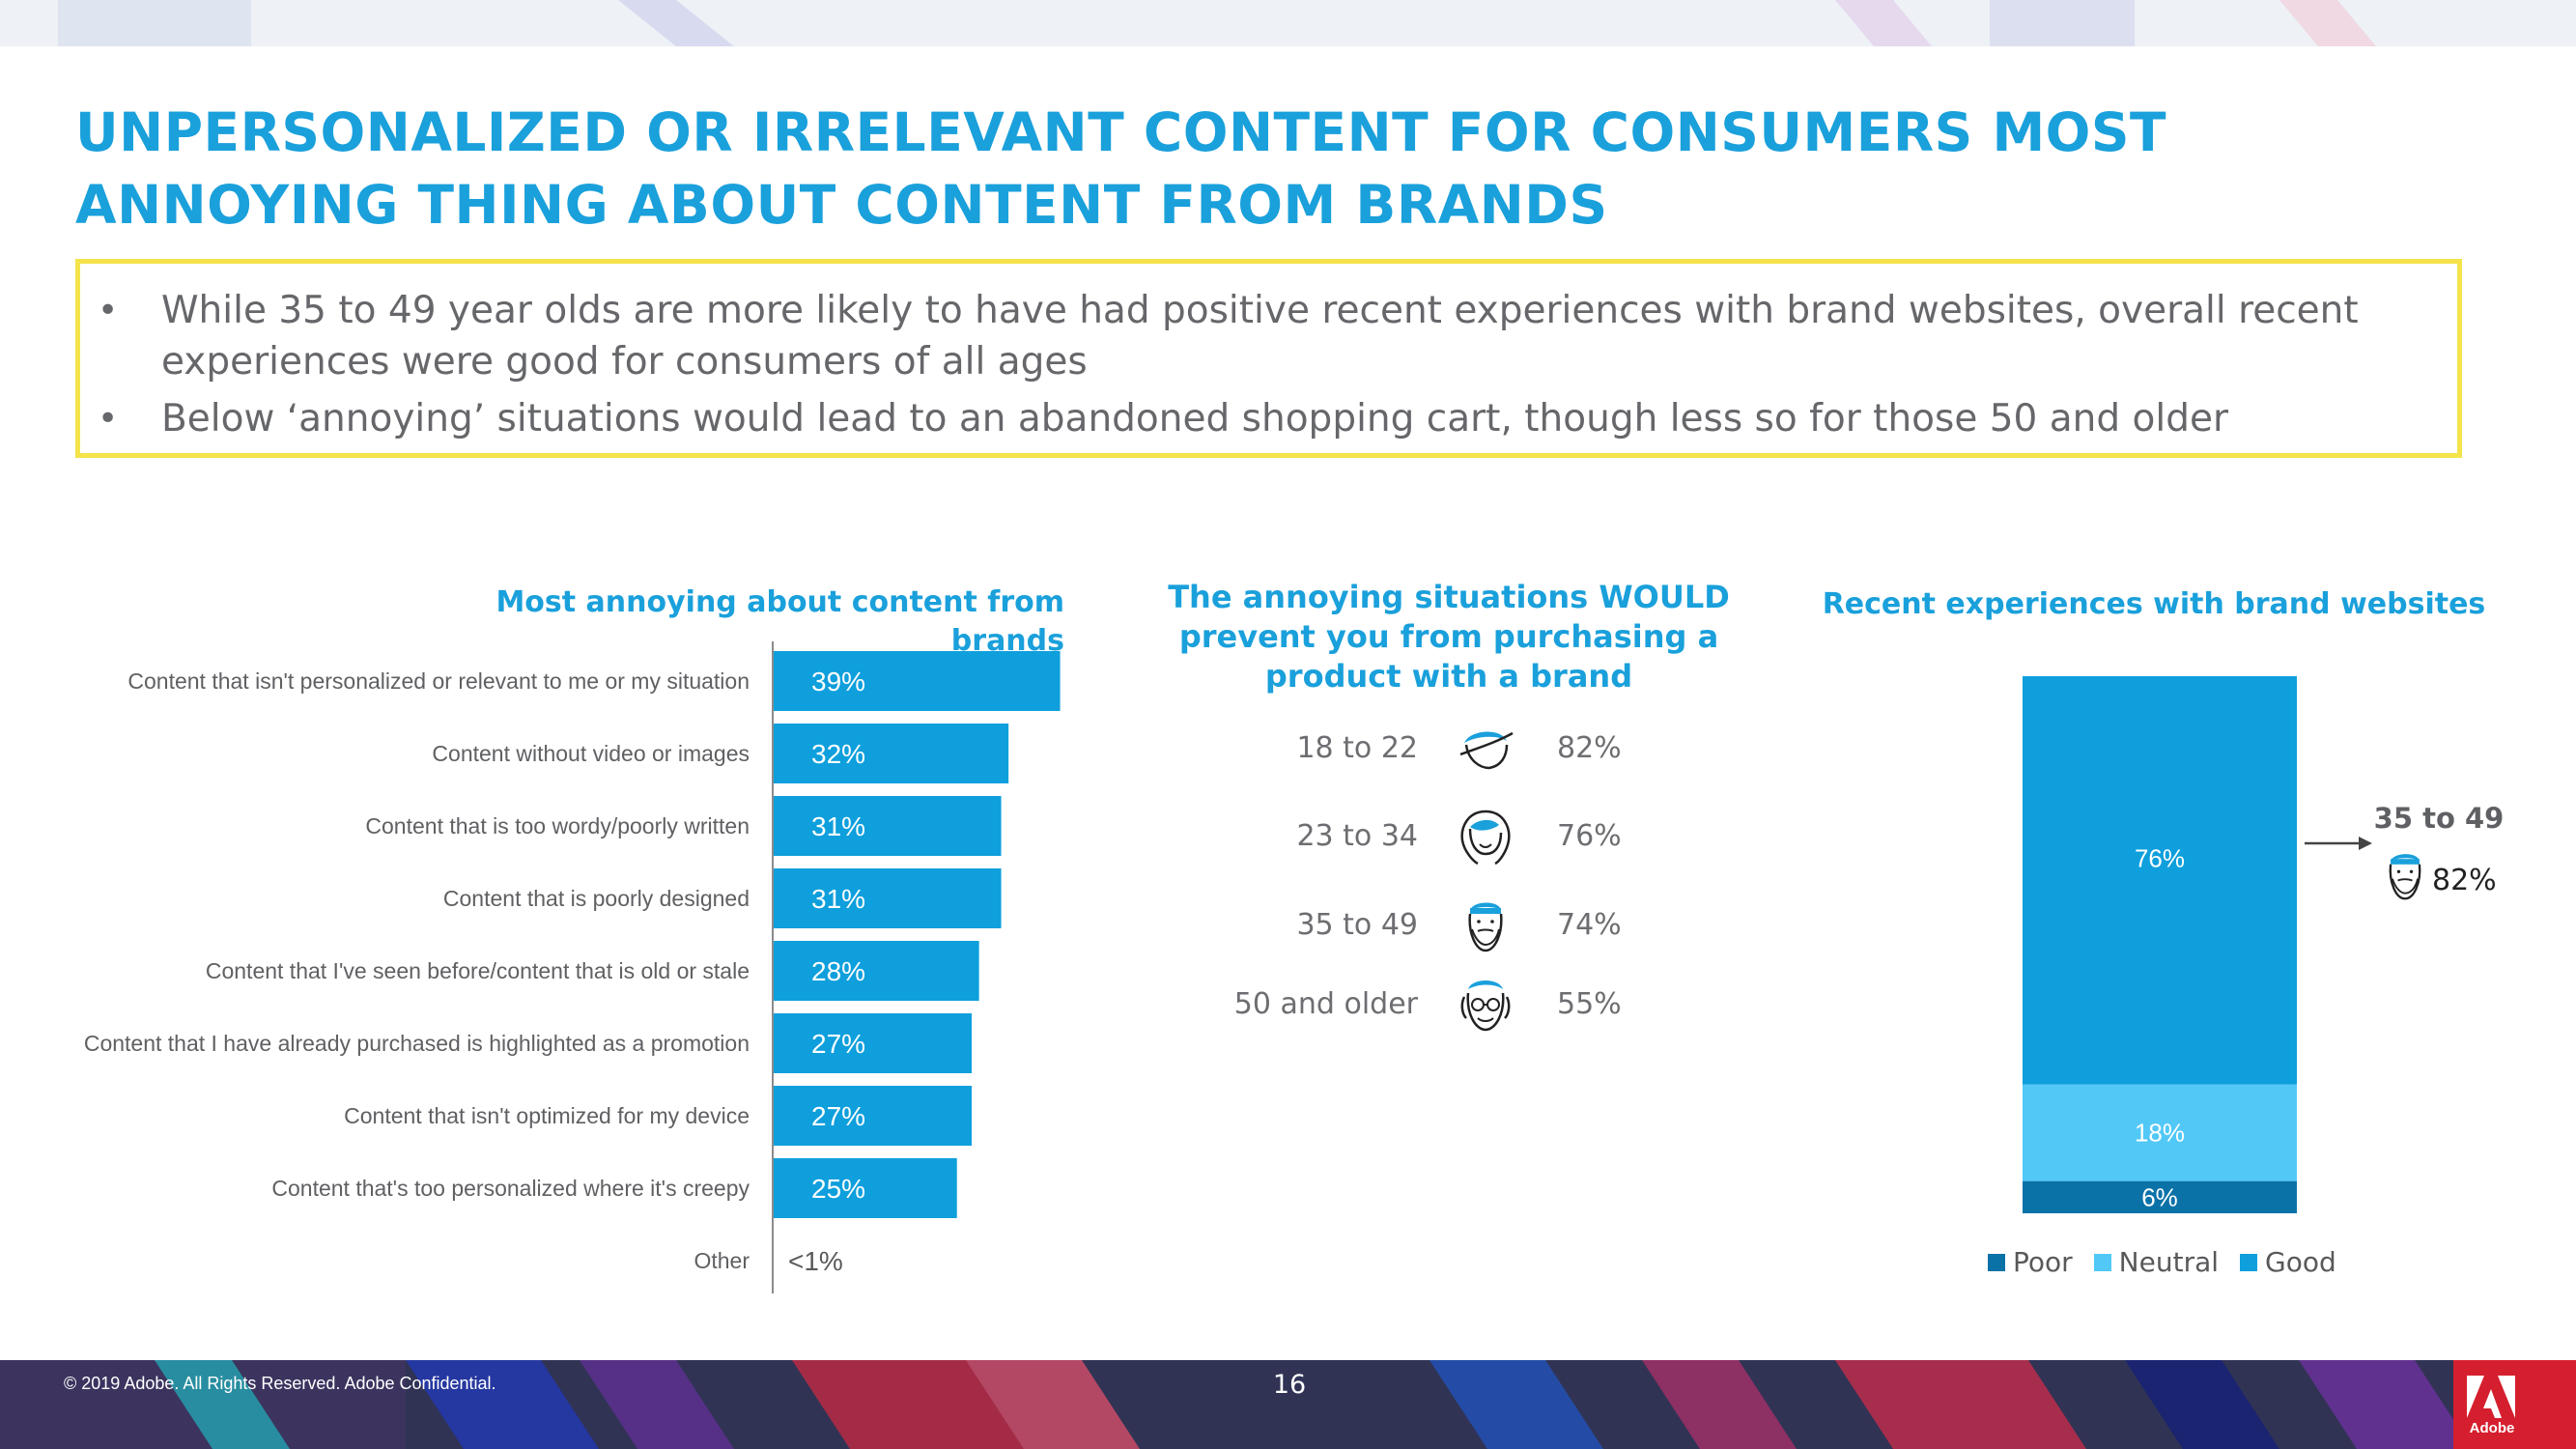 The height and width of the screenshot is (1449, 2576). I want to click on woman-icon, so click(1485, 838).